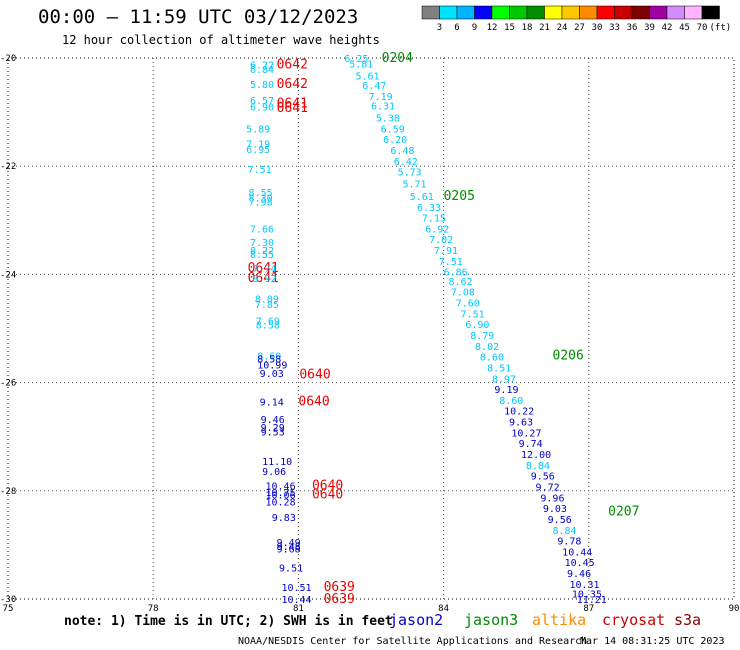  Describe the element at coordinates (487, 347) in the screenshot. I see `wave-height-label: 8.02` at that location.